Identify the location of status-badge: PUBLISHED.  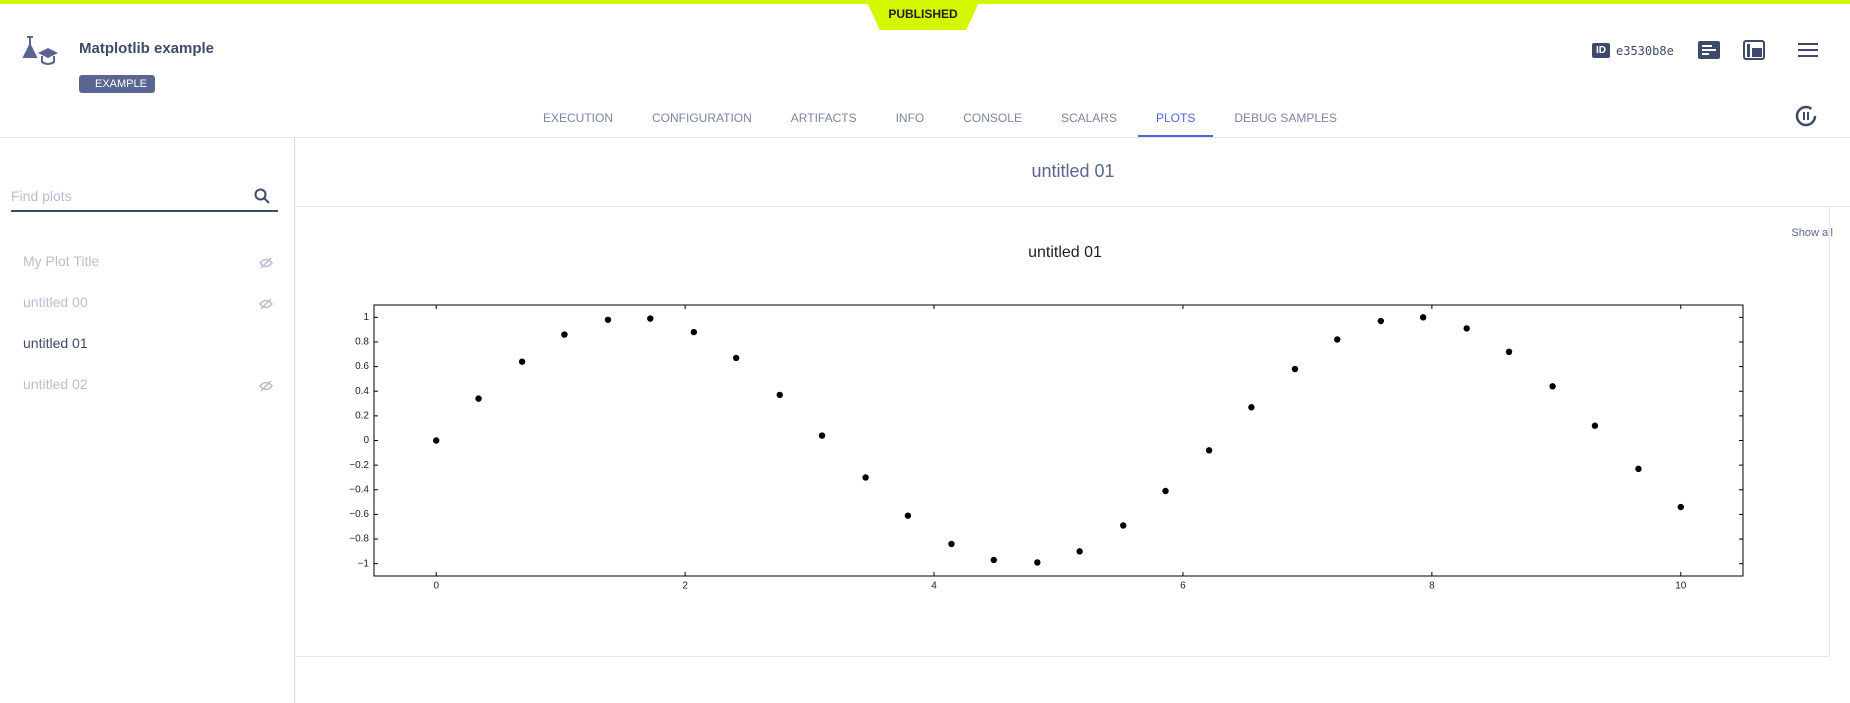
(923, 15).